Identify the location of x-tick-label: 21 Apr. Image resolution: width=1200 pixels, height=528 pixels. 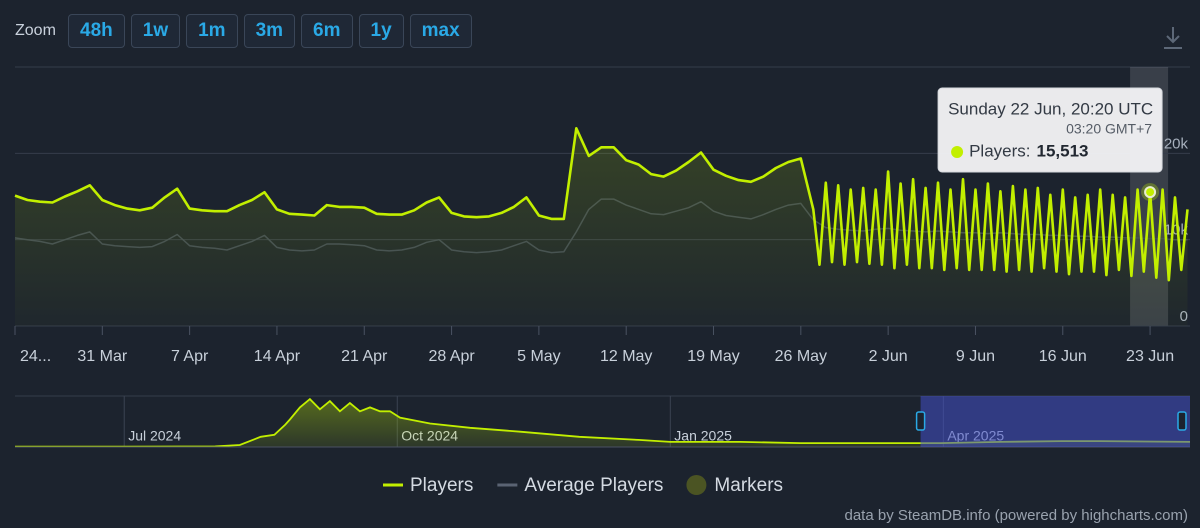
(364, 356).